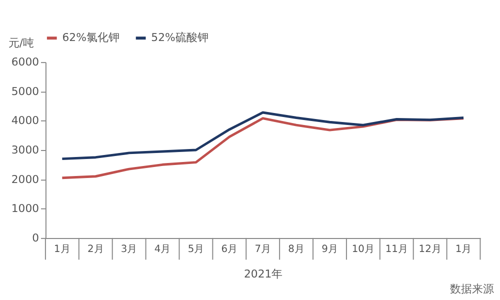 This screenshot has width=500, height=300. Describe the element at coordinates (229, 249) in the screenshot. I see `x-tick-label: 6月` at that location.